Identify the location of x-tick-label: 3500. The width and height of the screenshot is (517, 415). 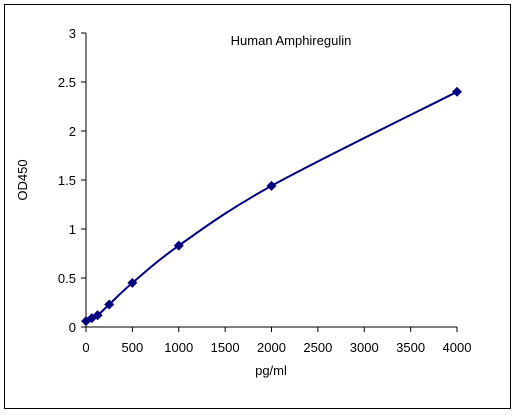
(410, 347).